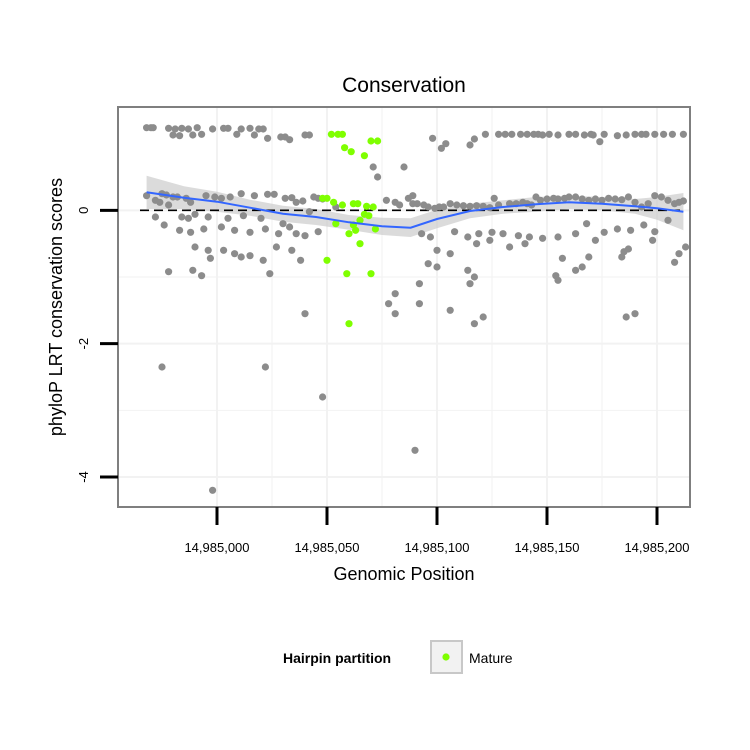 The image size is (750, 750). I want to click on confidence-band, so click(415, 206).